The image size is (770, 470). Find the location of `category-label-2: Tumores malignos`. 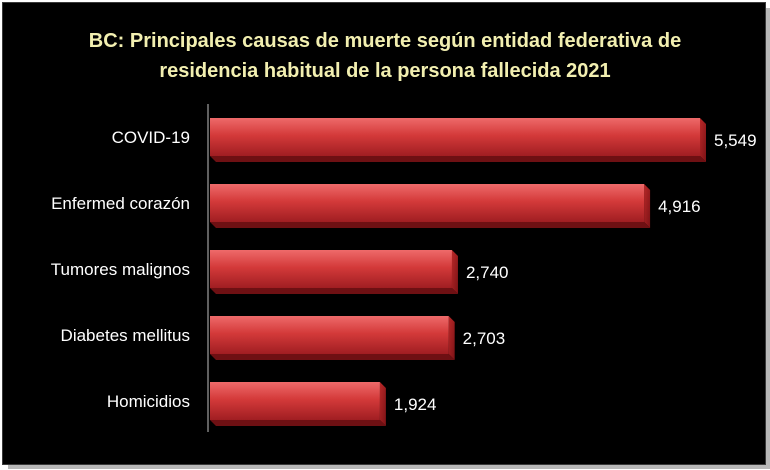

category-label-2: Tumores malignos is located at coordinates (120, 269).